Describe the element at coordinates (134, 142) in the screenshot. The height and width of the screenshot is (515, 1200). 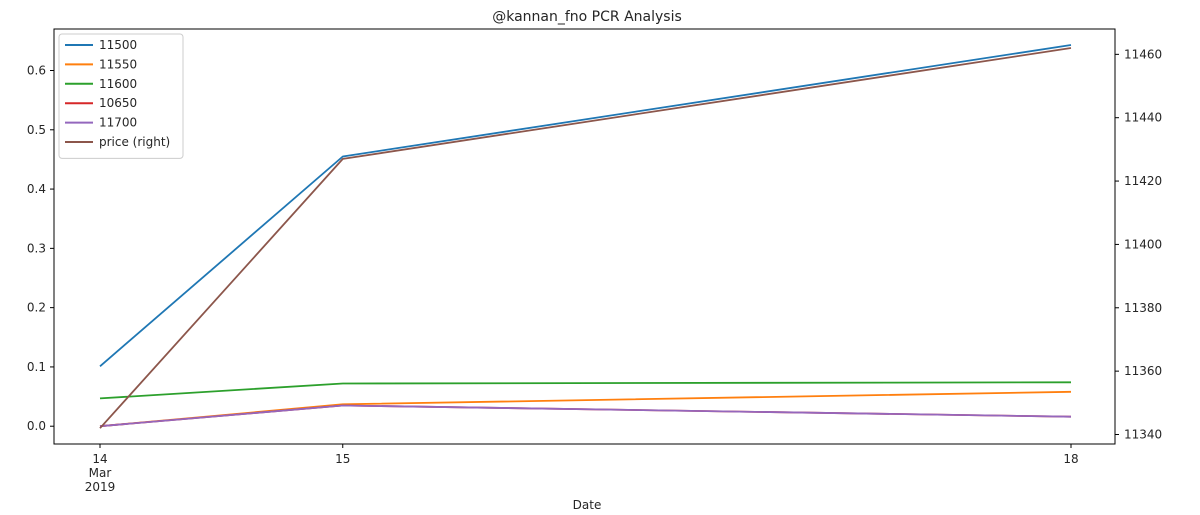
I see `legend-label: price (right)` at that location.